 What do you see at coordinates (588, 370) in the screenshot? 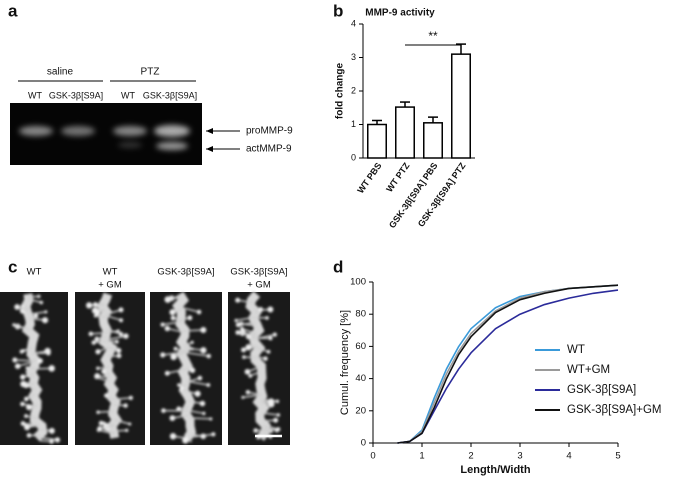
I see `legend-label: WT+GM` at bounding box center [588, 370].